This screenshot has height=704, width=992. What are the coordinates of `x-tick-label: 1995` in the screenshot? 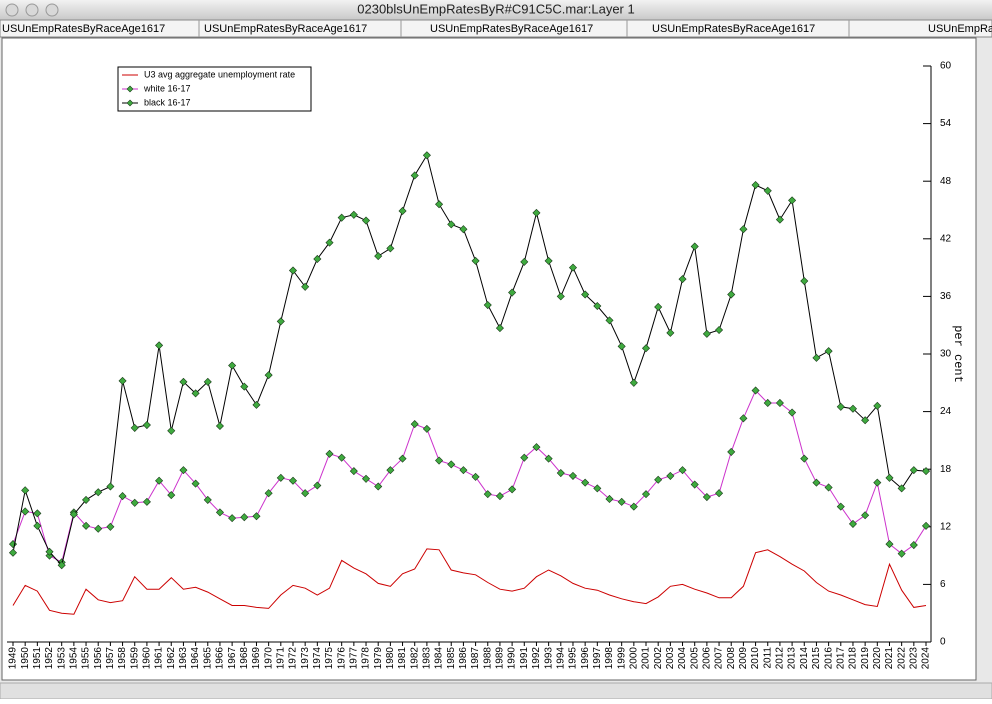 It's located at (573, 658).